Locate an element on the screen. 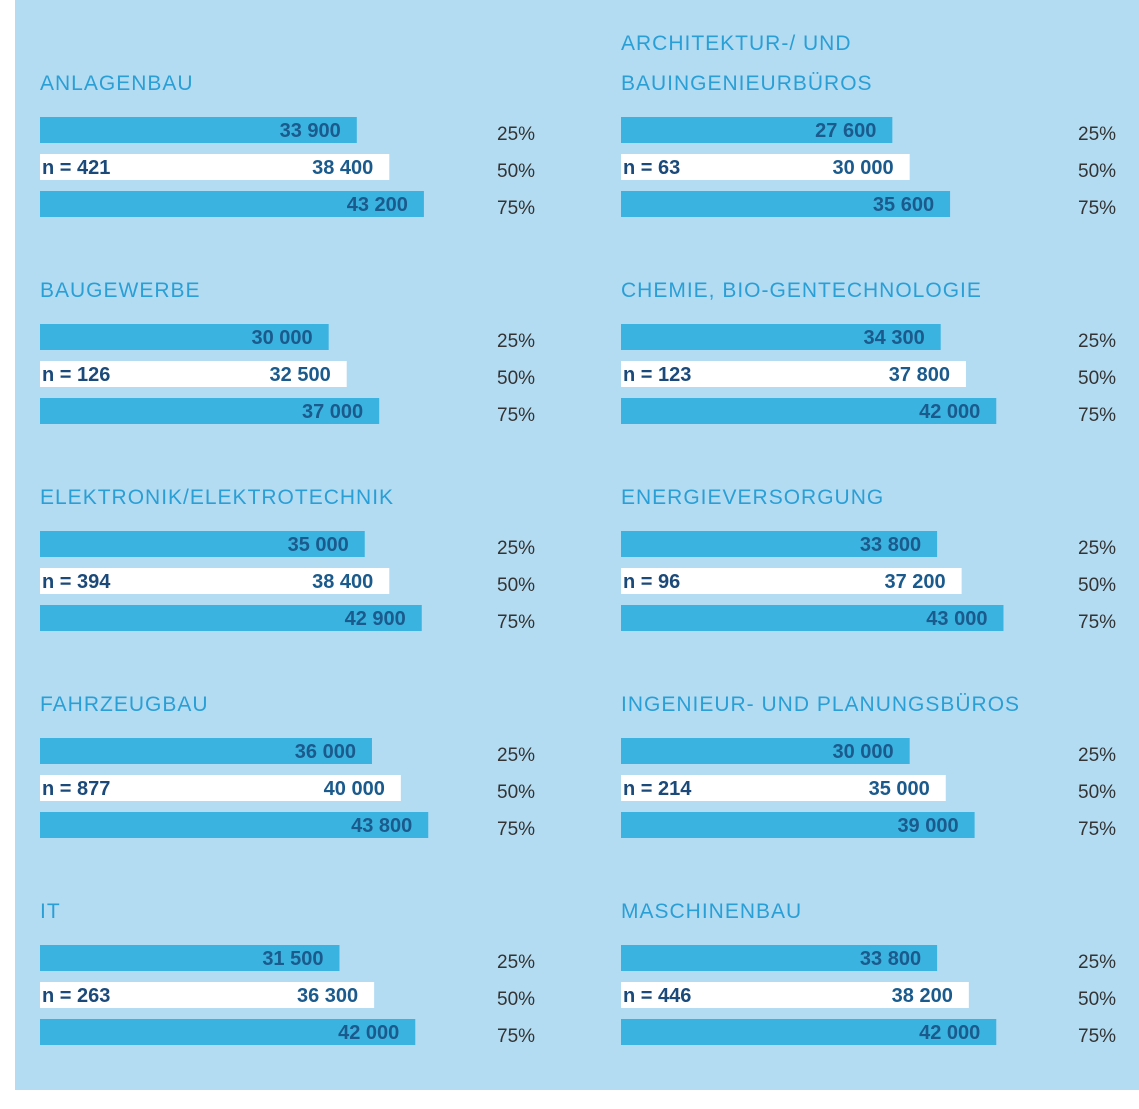 The width and height of the screenshot is (1139, 1109). value-label: 37 800 is located at coordinates (919, 375).